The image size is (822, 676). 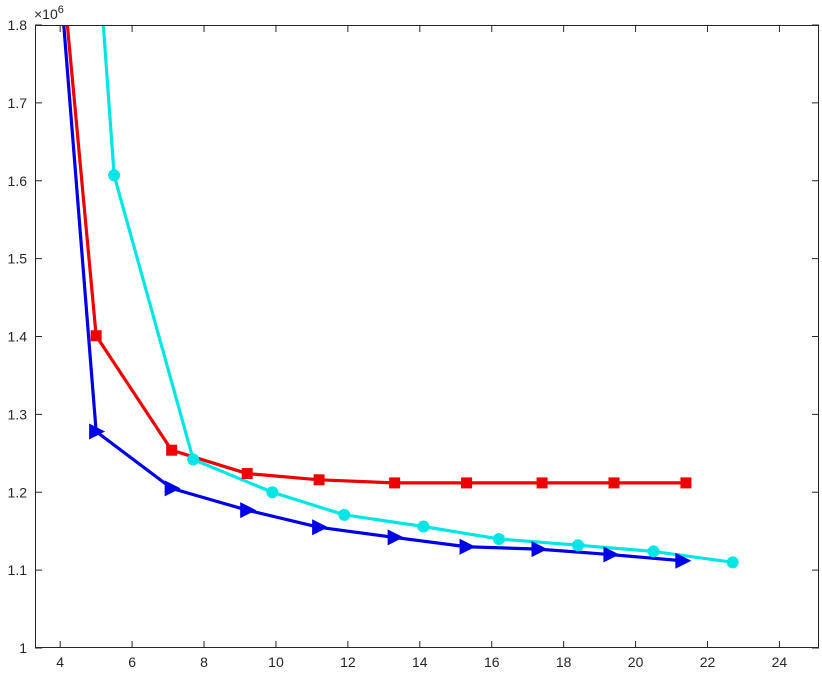 What do you see at coordinates (49, 13) in the screenshot?
I see `y-exponent-label: ×10⁶` at bounding box center [49, 13].